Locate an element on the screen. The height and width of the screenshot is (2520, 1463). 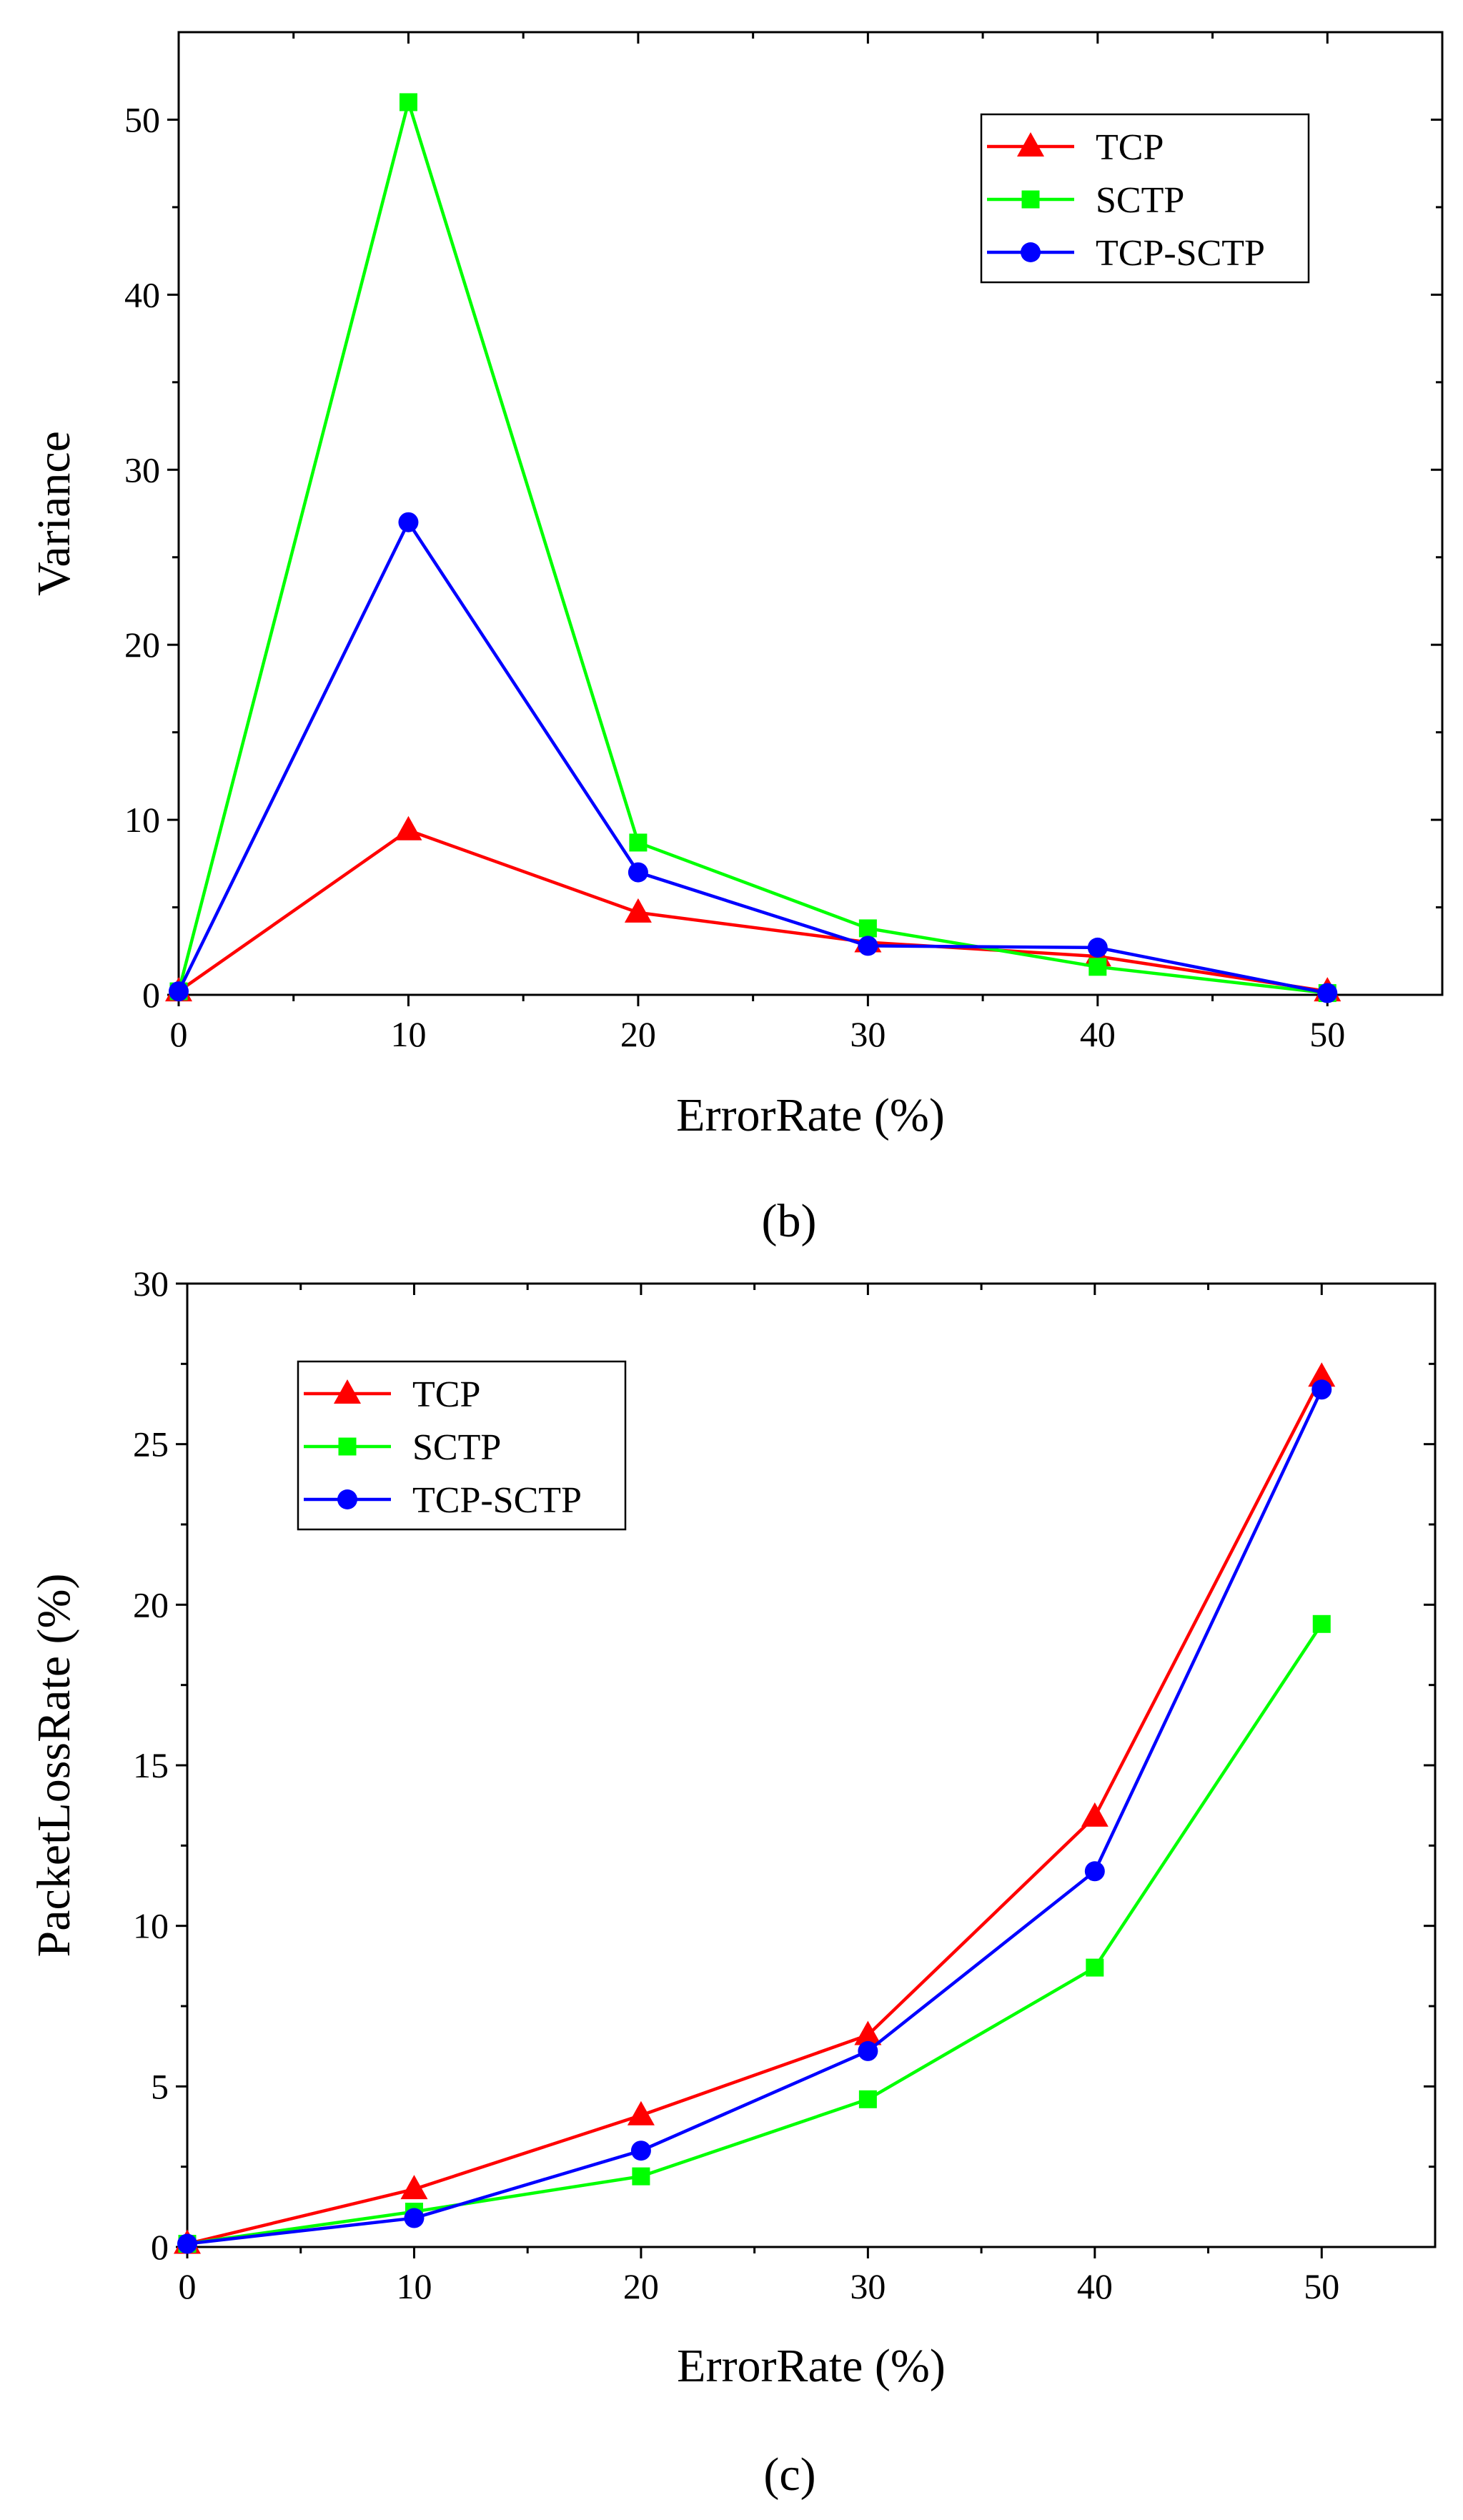
y-axis-title: Variance is located at coordinates (54, 513).